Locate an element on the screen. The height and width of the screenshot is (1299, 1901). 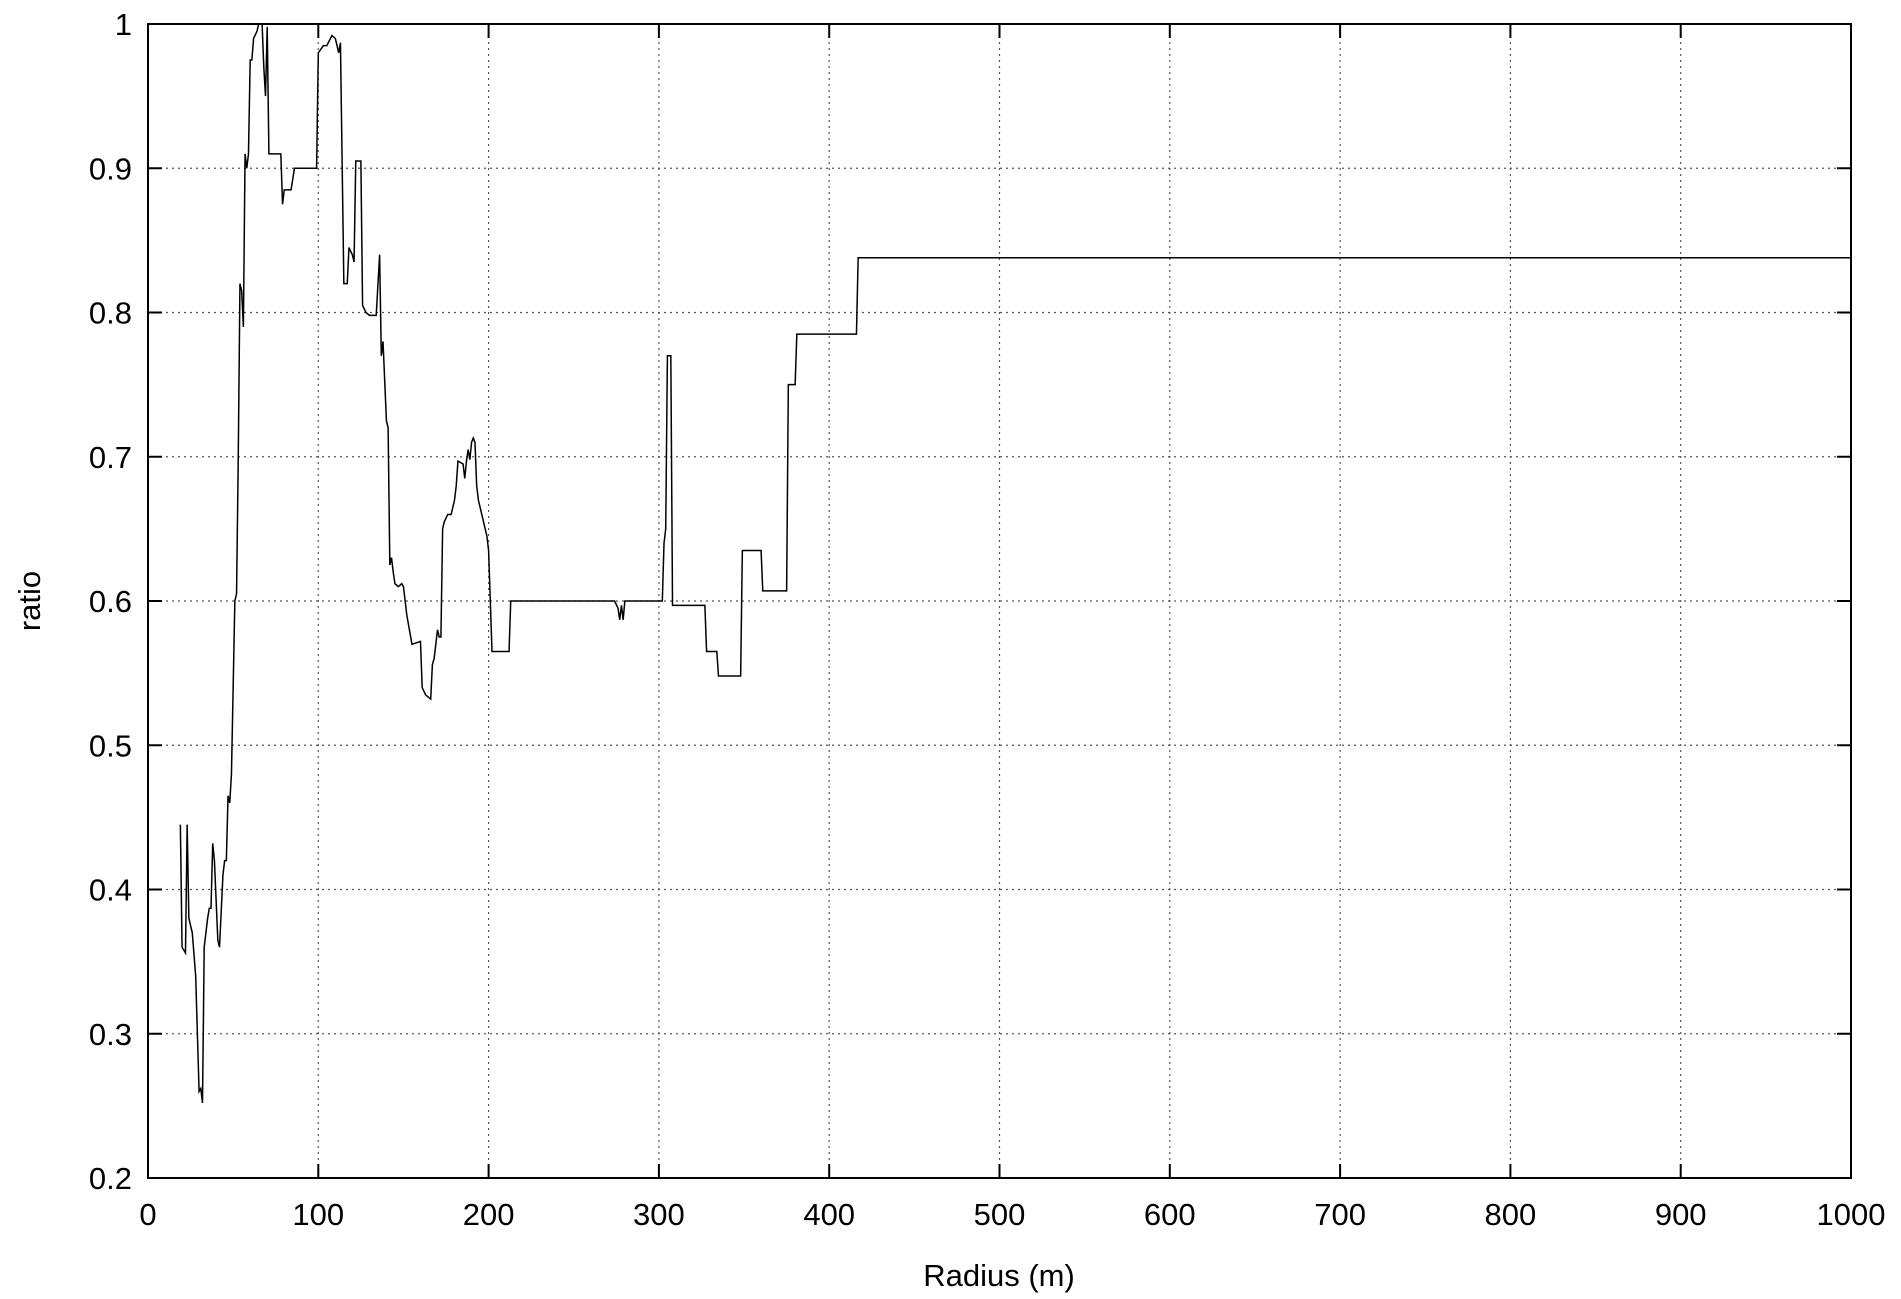
y-tick-label: 0.2 is located at coordinates (110, 1178).